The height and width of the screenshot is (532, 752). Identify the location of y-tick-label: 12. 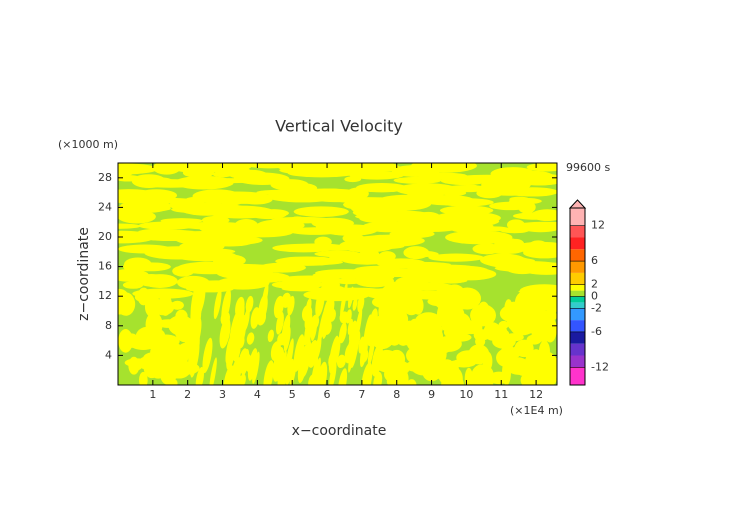
(105, 295).